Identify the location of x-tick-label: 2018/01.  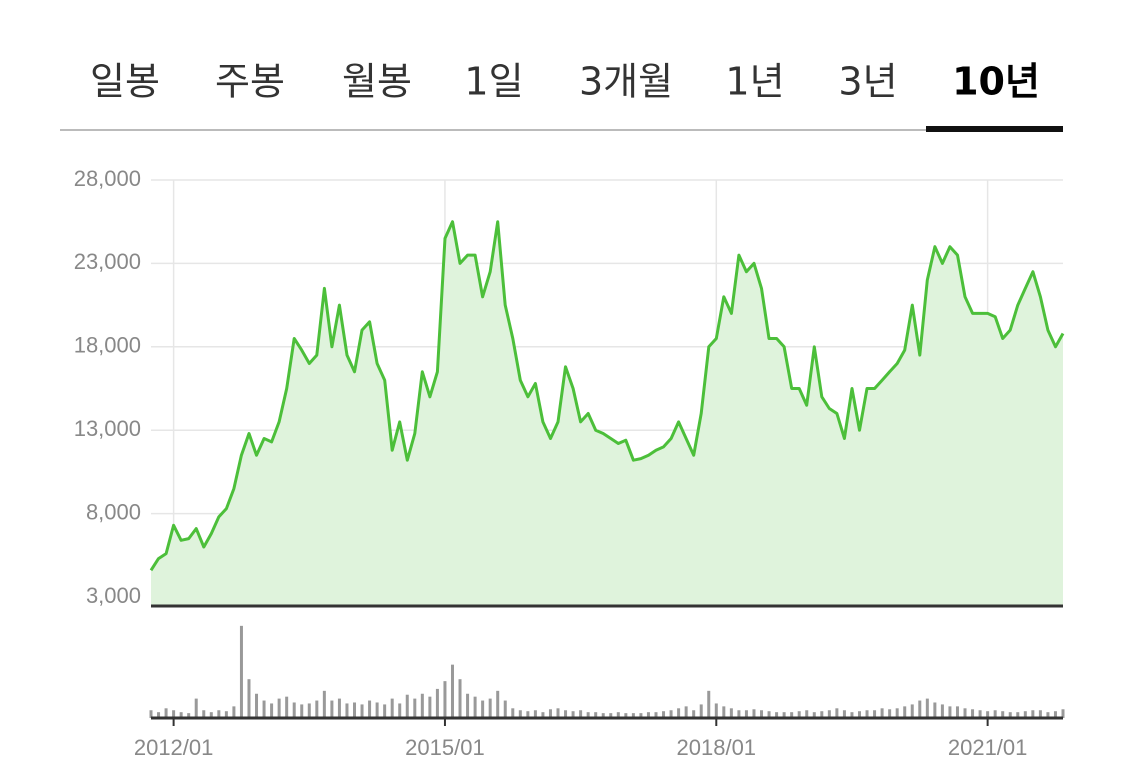
(717, 747).